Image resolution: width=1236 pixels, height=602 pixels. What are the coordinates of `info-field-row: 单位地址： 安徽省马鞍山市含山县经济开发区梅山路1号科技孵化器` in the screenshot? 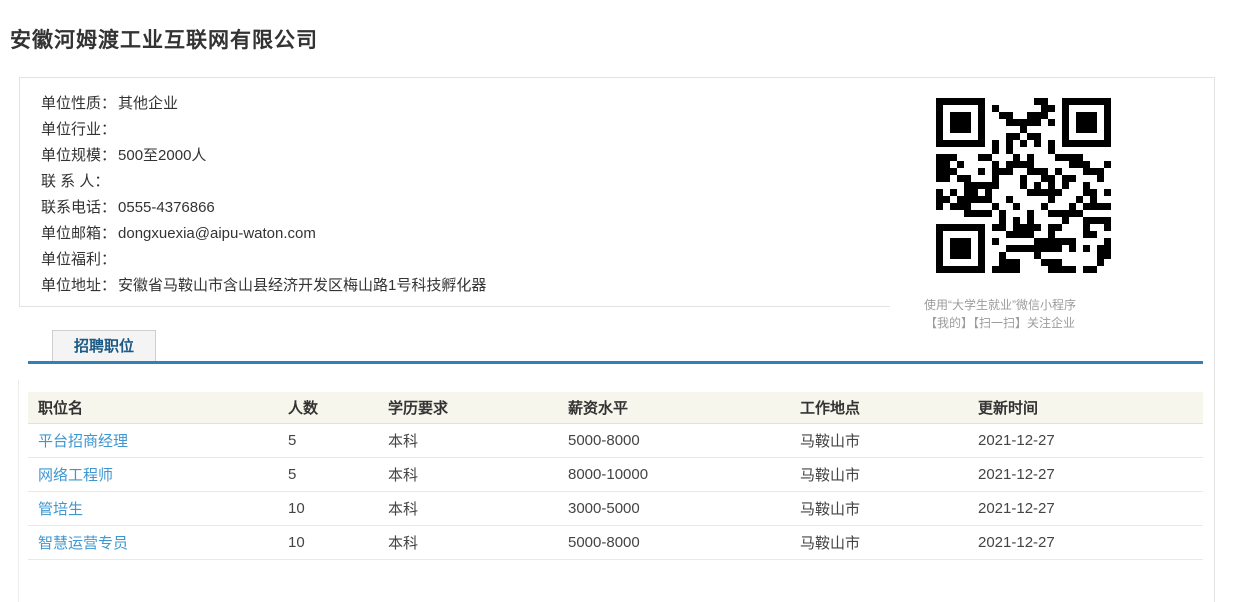 It's located at (263, 286).